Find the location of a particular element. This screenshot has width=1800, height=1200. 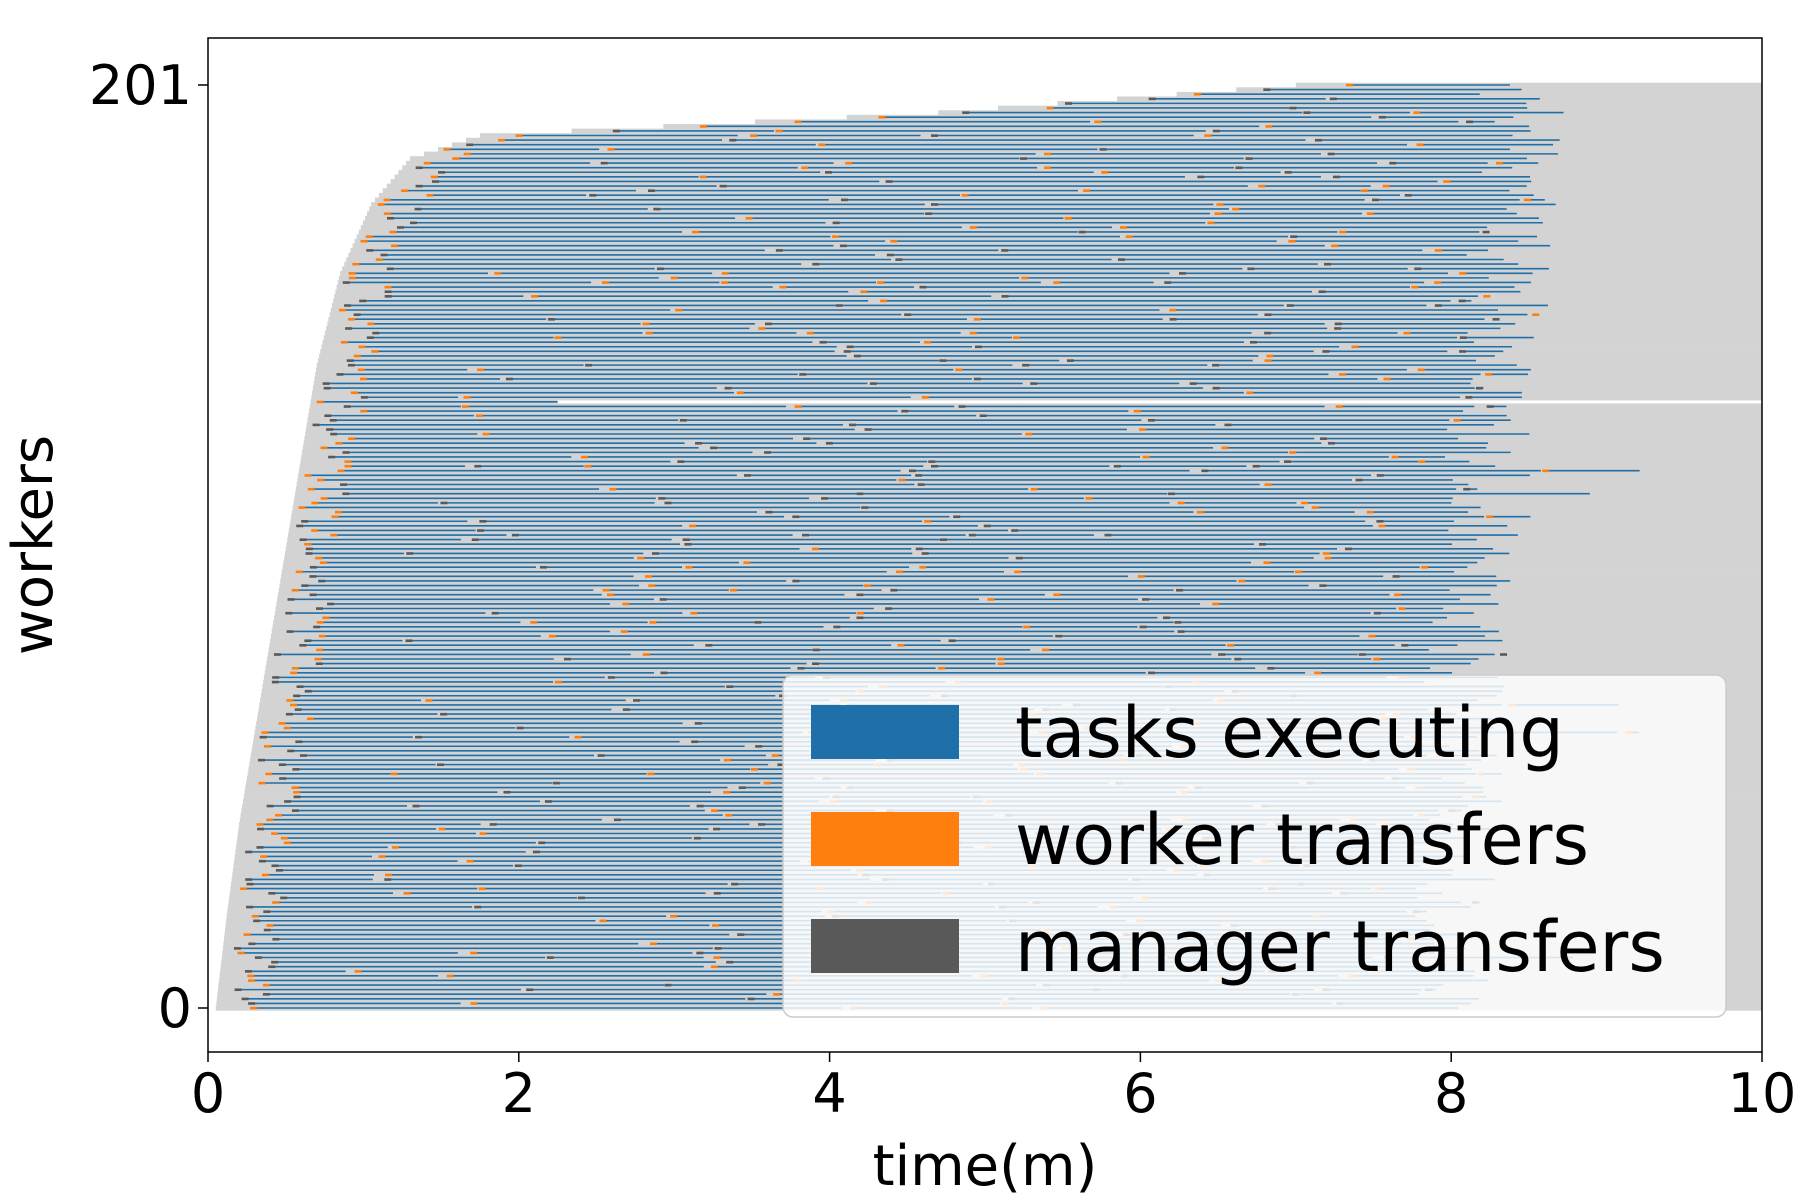

legend-label: manager transfers is located at coordinates (1340, 947).